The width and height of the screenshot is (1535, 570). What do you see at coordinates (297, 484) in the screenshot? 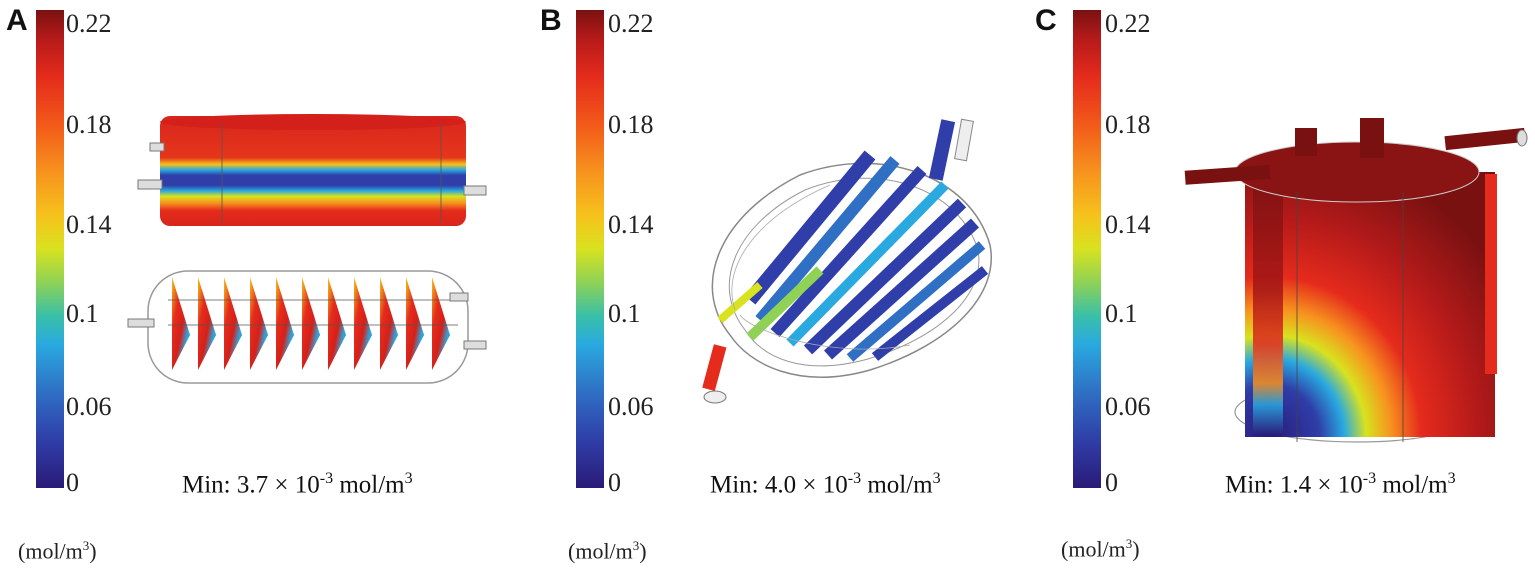
I see `min-value-label: Min: 3.7 × 10-3 mol/m3` at bounding box center [297, 484].